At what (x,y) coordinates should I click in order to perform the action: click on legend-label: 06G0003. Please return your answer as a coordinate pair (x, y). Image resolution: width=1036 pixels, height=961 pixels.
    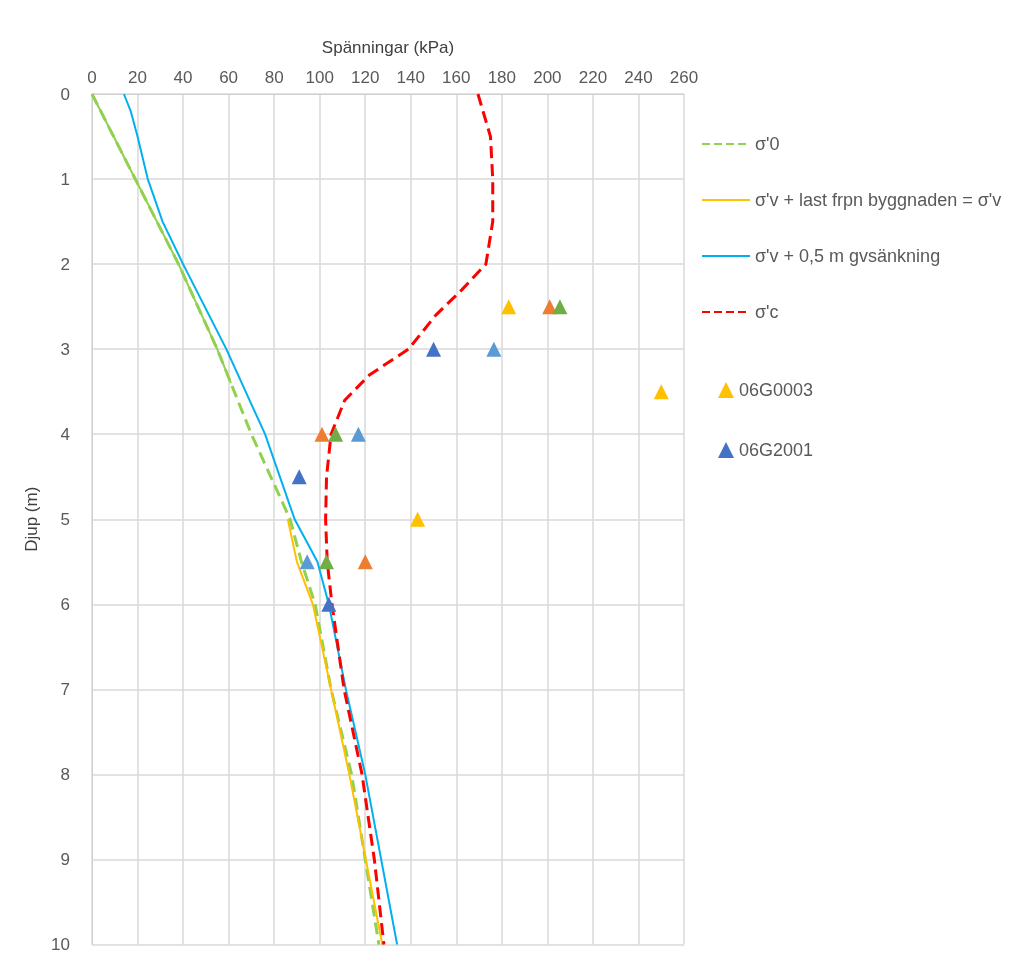
    Looking at the image, I should click on (776, 390).